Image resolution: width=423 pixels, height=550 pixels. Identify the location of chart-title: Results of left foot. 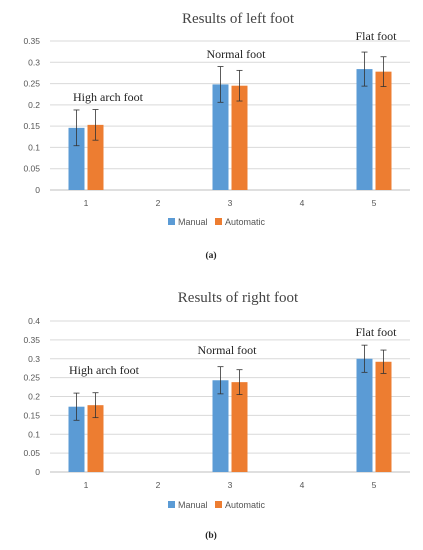
(238, 19).